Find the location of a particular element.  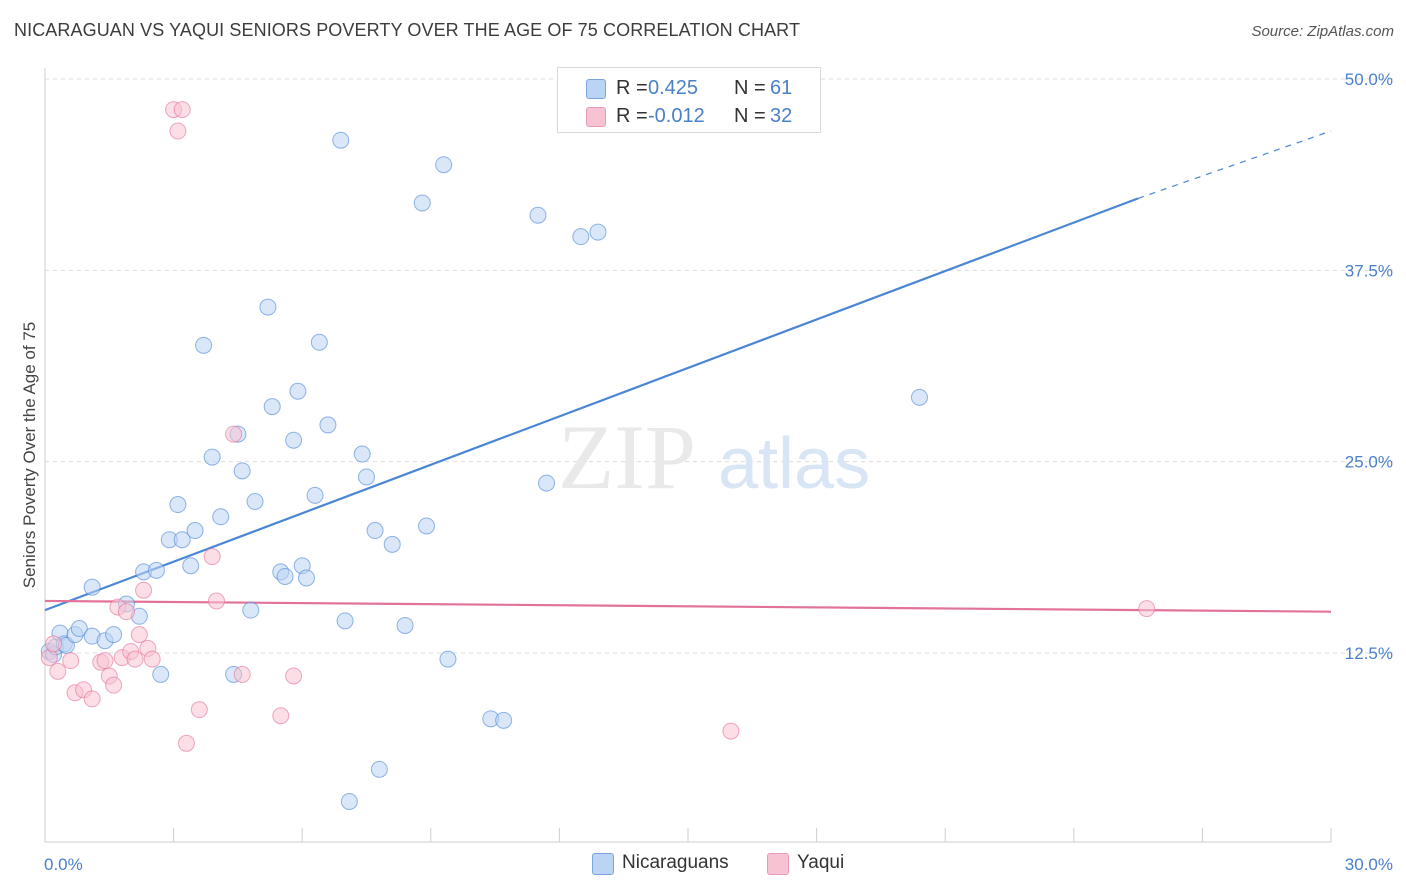

legend-row-nicaraguans: R = 0.425 N = 61 is located at coordinates (689, 89).